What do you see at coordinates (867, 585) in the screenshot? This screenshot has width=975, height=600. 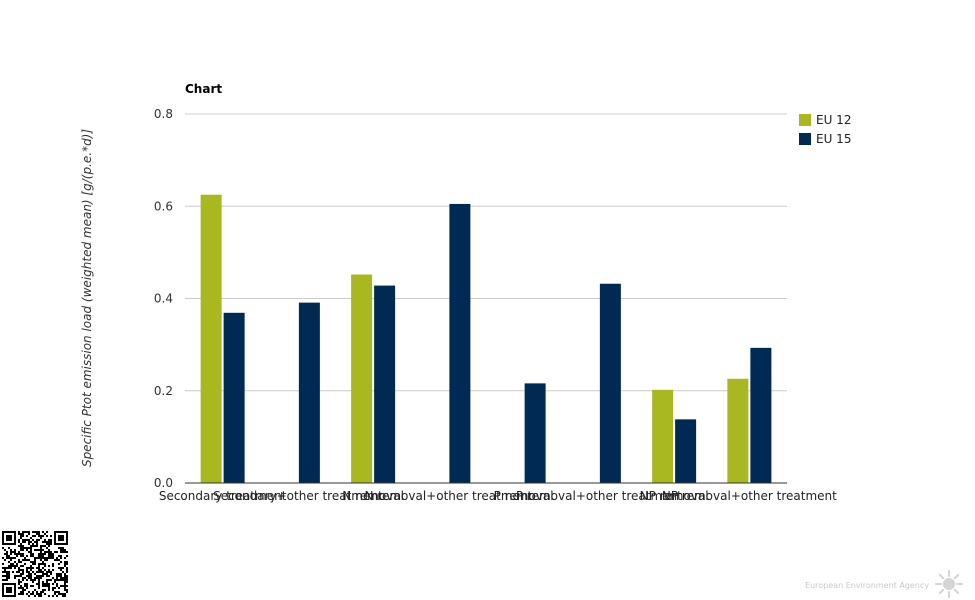 I see `credit-text: European Environment Agency` at bounding box center [867, 585].